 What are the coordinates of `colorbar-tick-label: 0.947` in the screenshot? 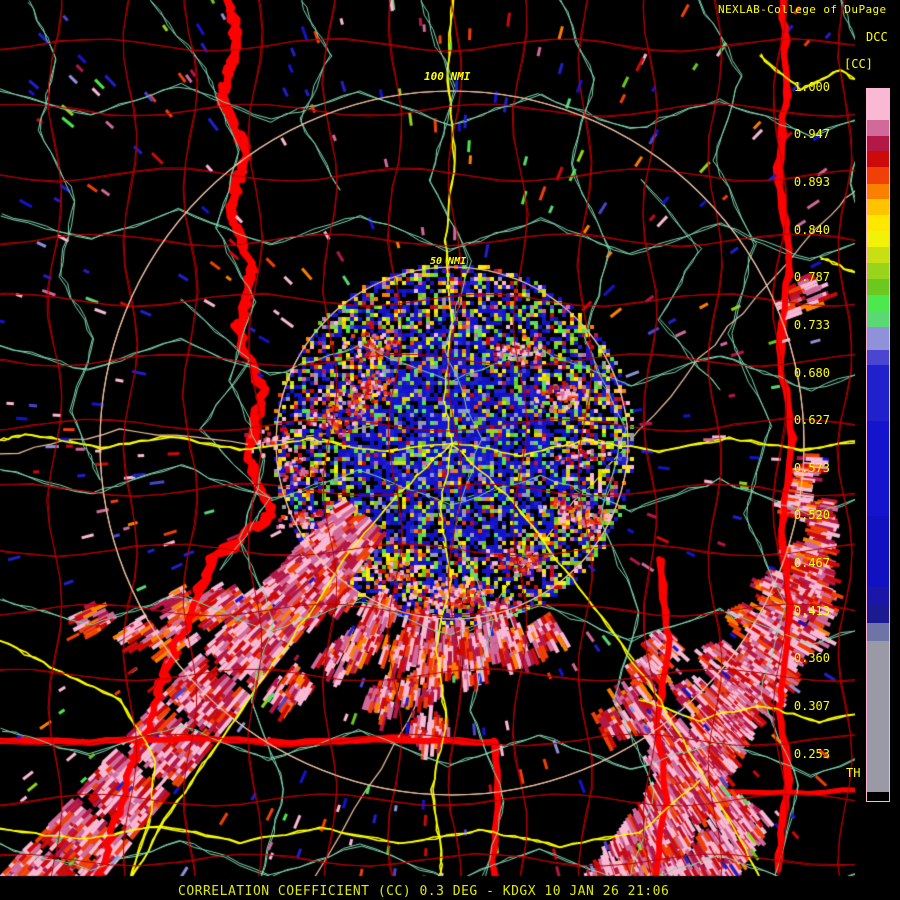 It's located at (811, 134).